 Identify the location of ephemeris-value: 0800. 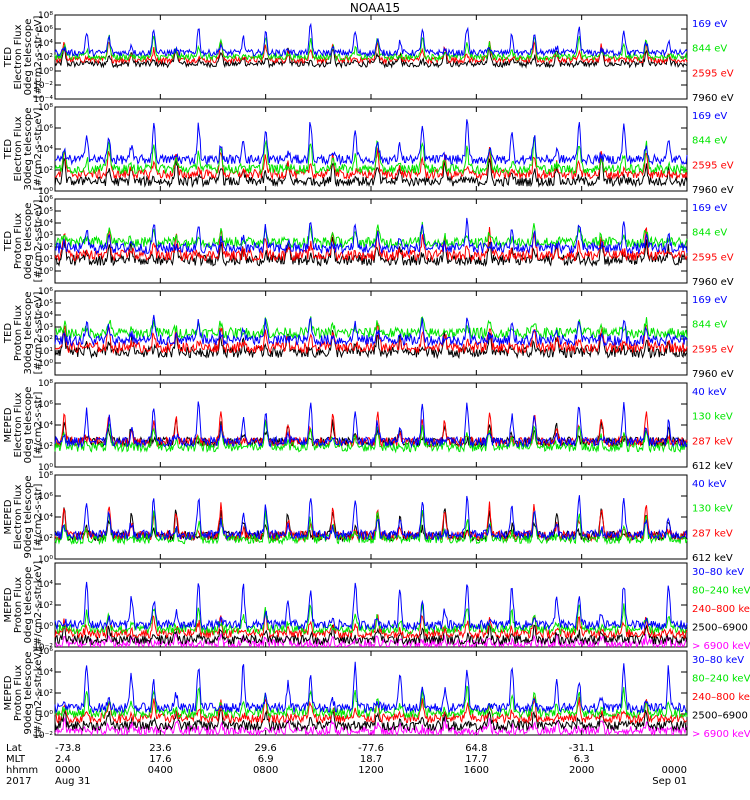
(265, 770).